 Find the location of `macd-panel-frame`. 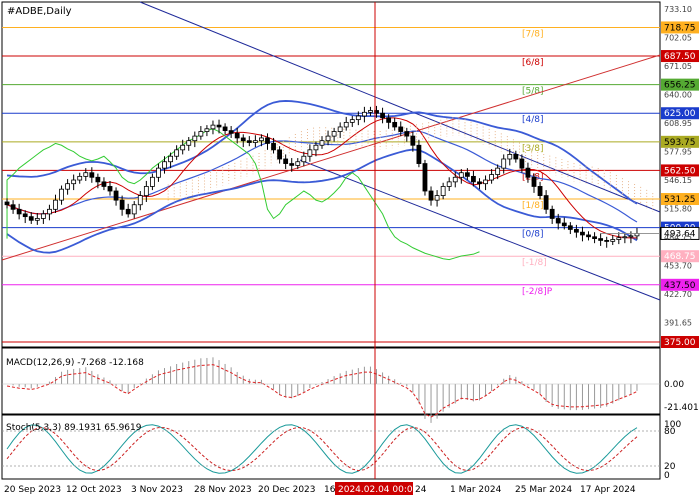

macd-panel-frame is located at coordinates (331, 381).